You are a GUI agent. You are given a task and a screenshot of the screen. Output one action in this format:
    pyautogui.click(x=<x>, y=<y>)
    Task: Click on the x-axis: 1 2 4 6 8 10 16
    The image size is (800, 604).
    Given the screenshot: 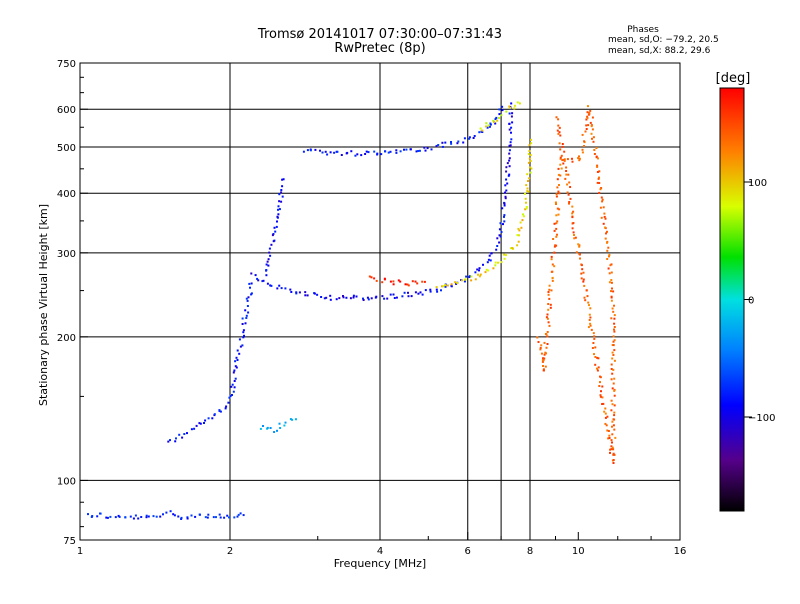 What is the action you would take?
    pyautogui.click(x=381, y=544)
    